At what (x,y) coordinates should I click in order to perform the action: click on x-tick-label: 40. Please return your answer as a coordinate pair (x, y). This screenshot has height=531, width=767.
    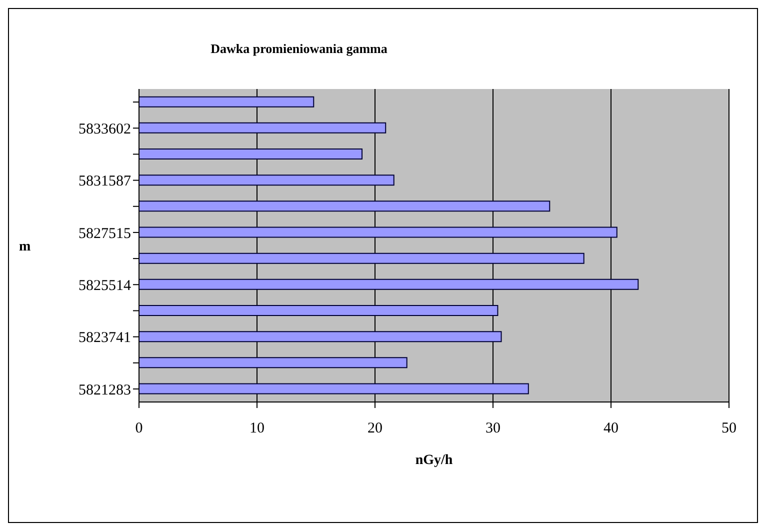
    Looking at the image, I should click on (611, 428).